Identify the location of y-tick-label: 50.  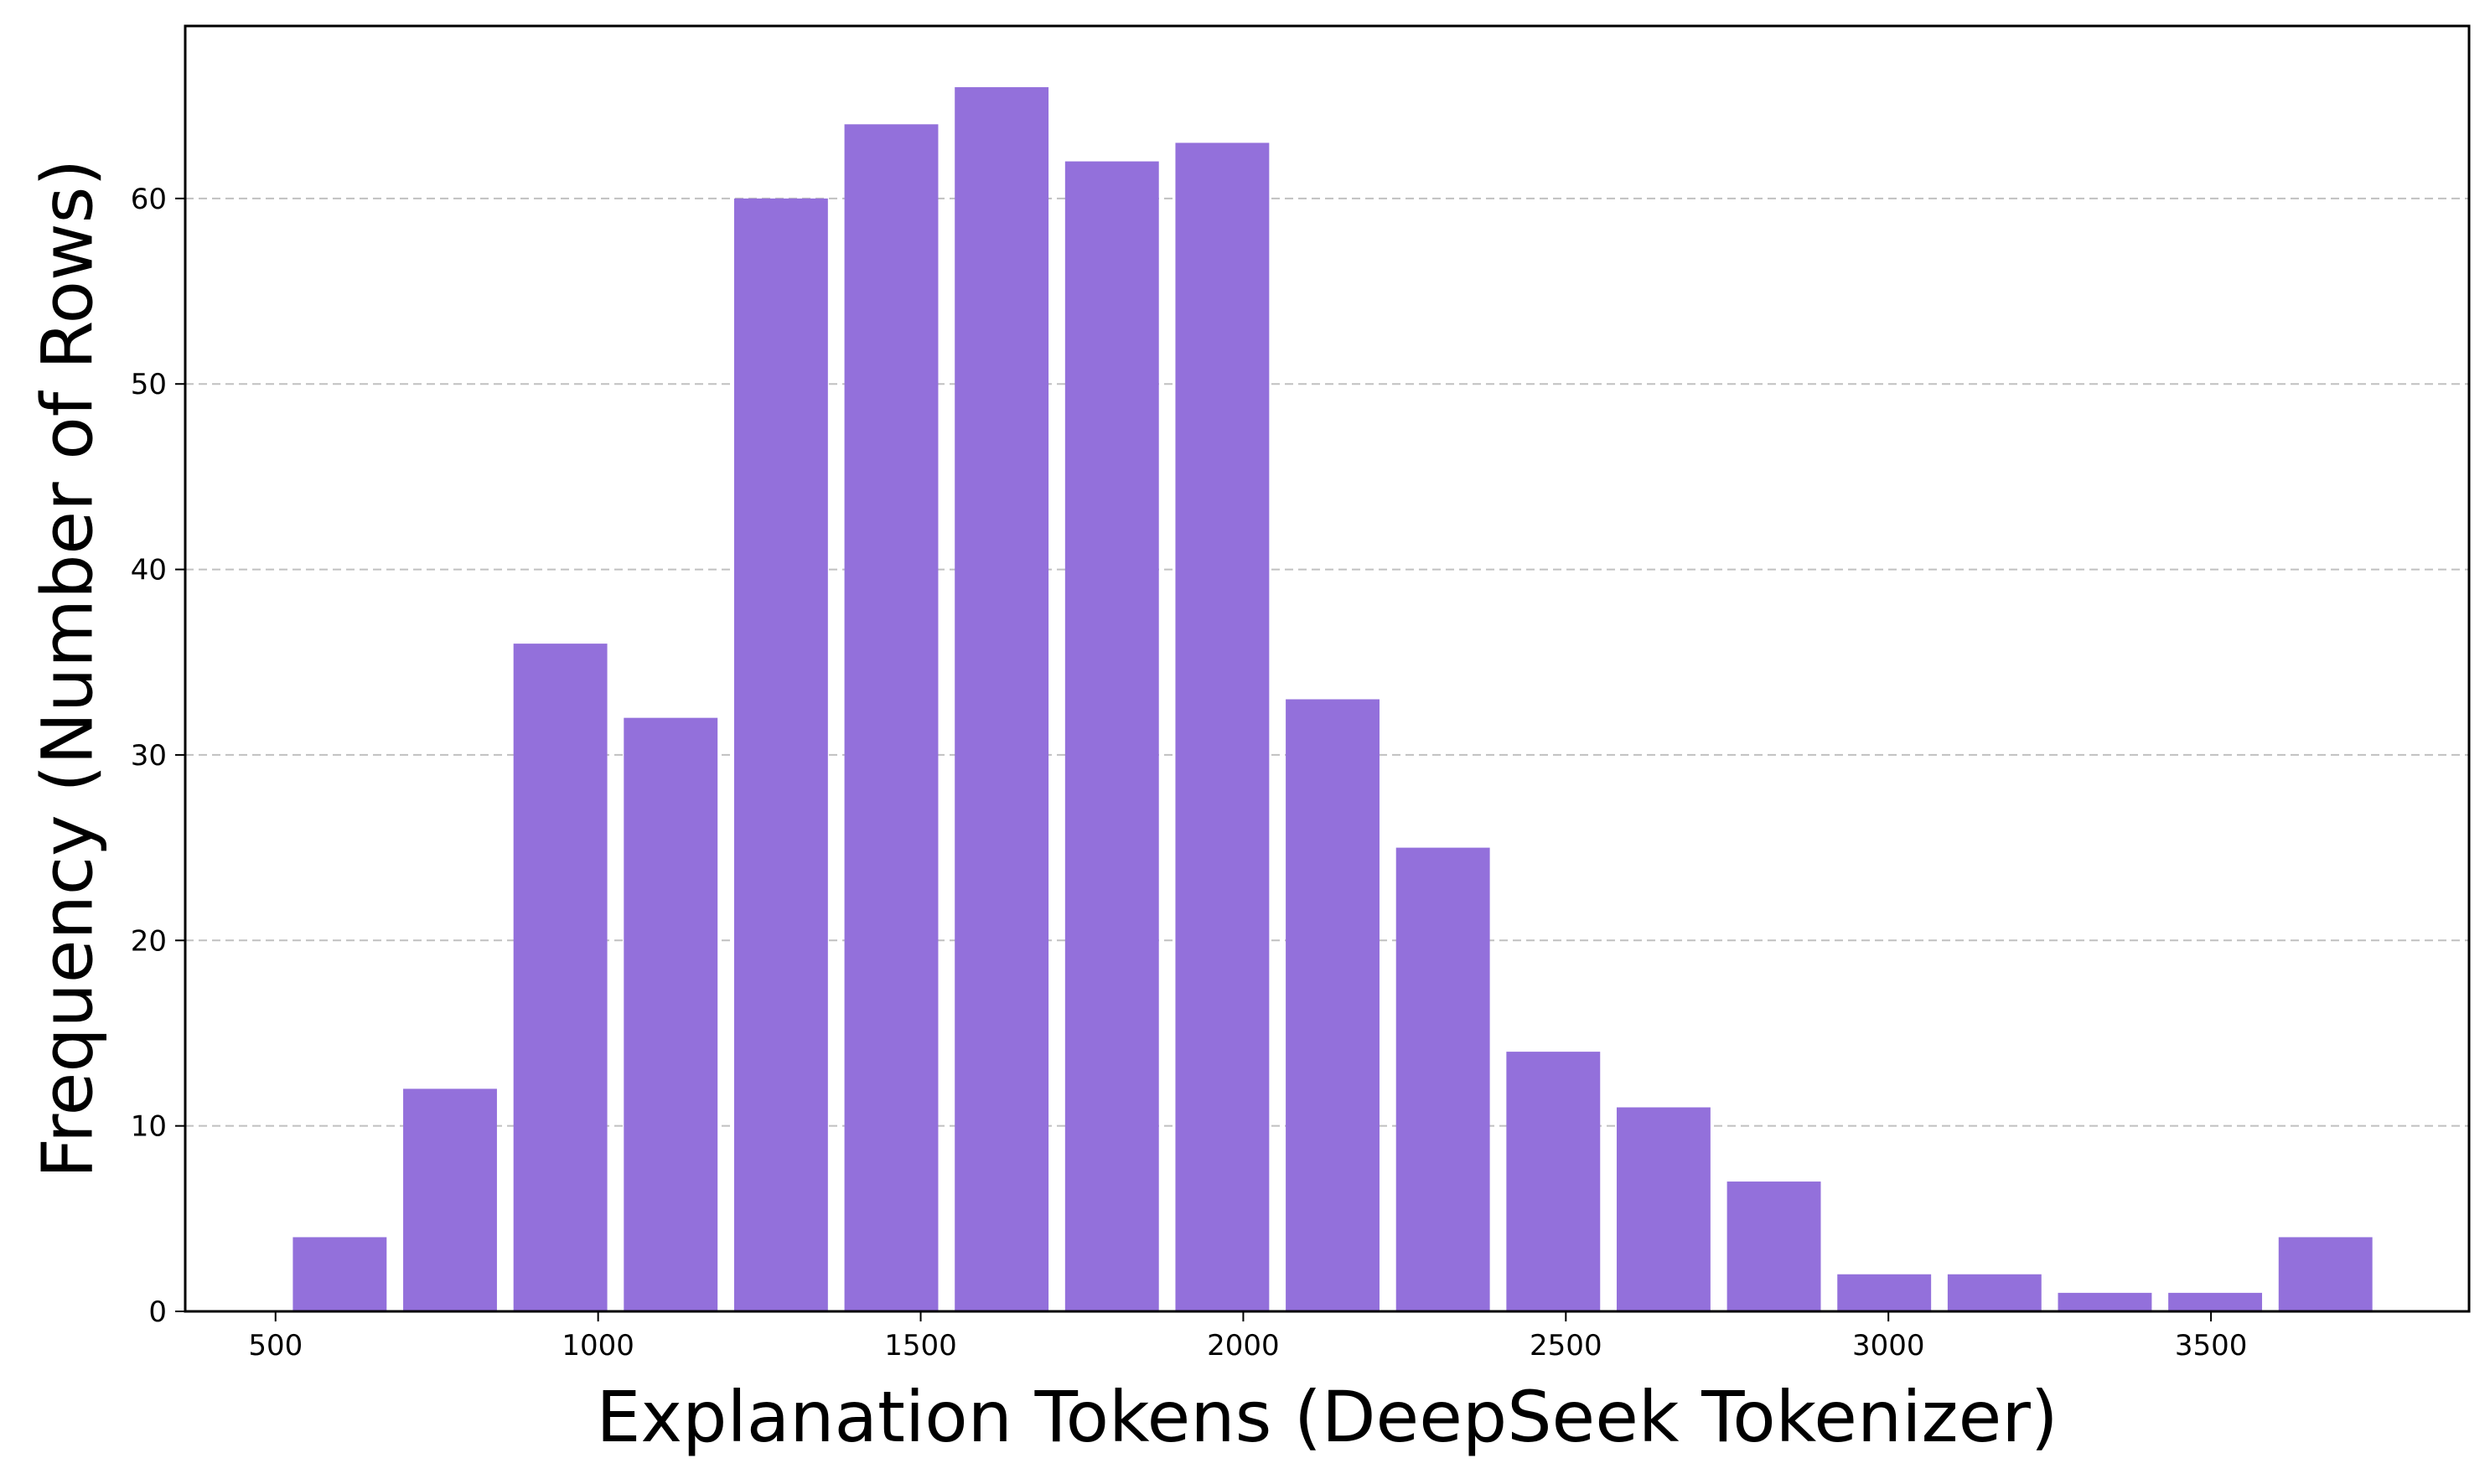
(149, 385).